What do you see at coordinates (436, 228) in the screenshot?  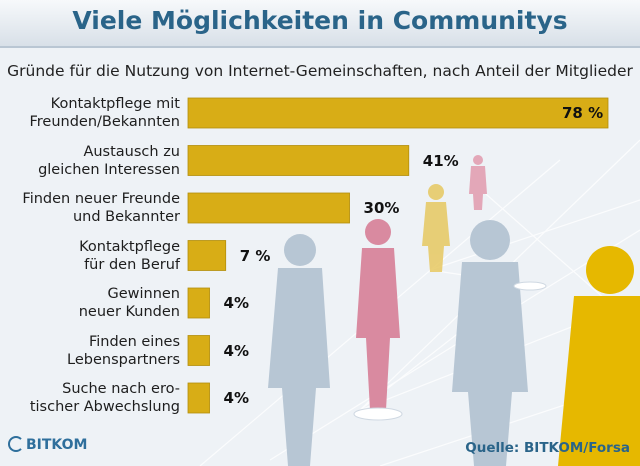 I see `yellow-silhouettes` at bounding box center [436, 228].